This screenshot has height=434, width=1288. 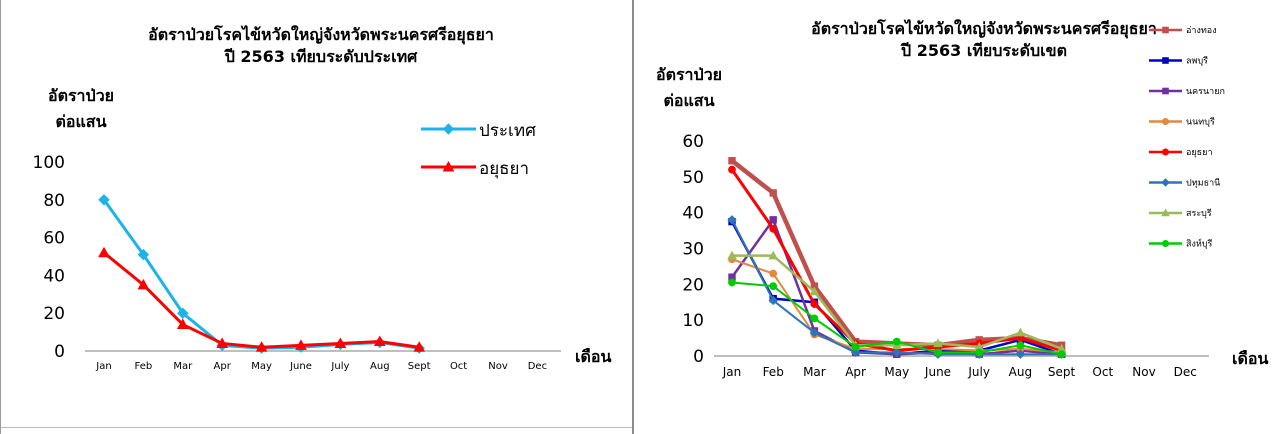 I want to click on legend-label: นครนายก, so click(x=1205, y=92).